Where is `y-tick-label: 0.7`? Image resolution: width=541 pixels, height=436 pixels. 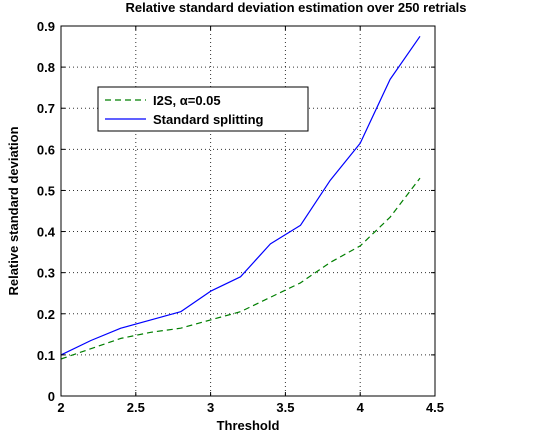
y-tick-label: 0.7 is located at coordinates (46, 108).